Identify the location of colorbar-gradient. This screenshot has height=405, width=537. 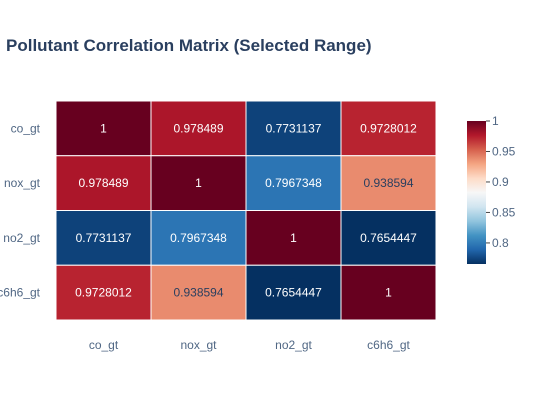
(476, 192).